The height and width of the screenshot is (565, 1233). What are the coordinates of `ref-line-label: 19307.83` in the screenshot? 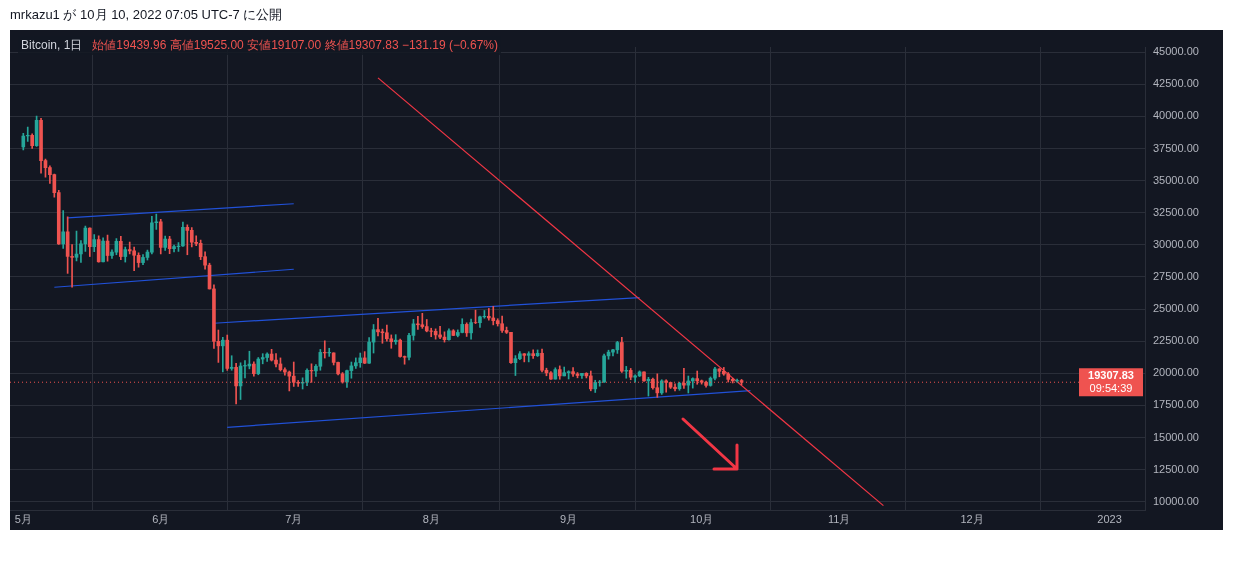 It's located at (1111, 375).